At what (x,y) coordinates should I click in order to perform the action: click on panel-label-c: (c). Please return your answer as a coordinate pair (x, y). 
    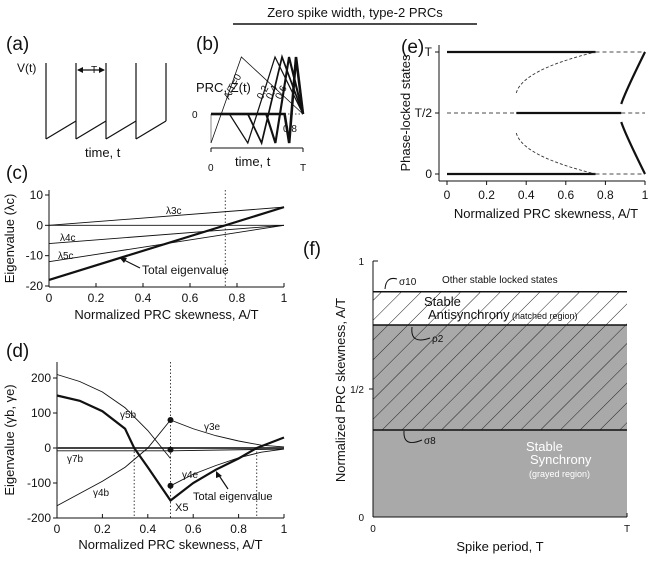
    Looking at the image, I should click on (17, 173).